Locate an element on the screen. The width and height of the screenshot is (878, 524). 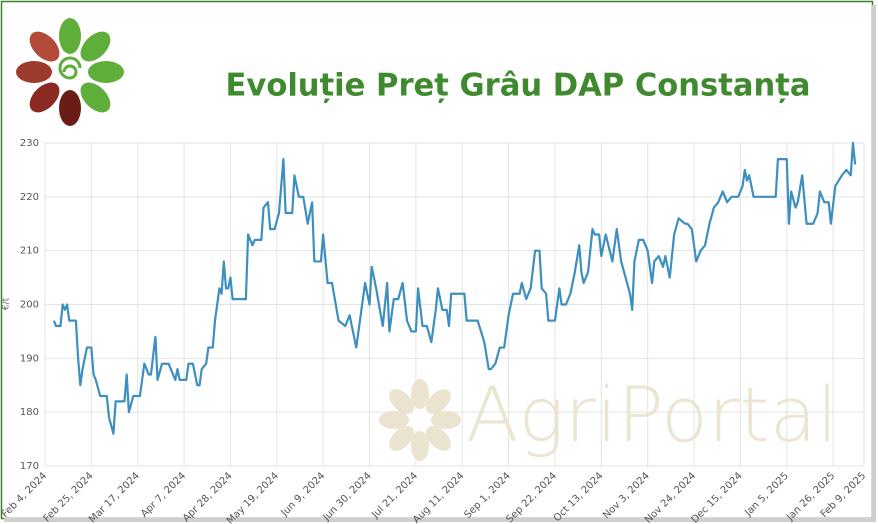
y-tick-label: 220 is located at coordinates (29, 197).